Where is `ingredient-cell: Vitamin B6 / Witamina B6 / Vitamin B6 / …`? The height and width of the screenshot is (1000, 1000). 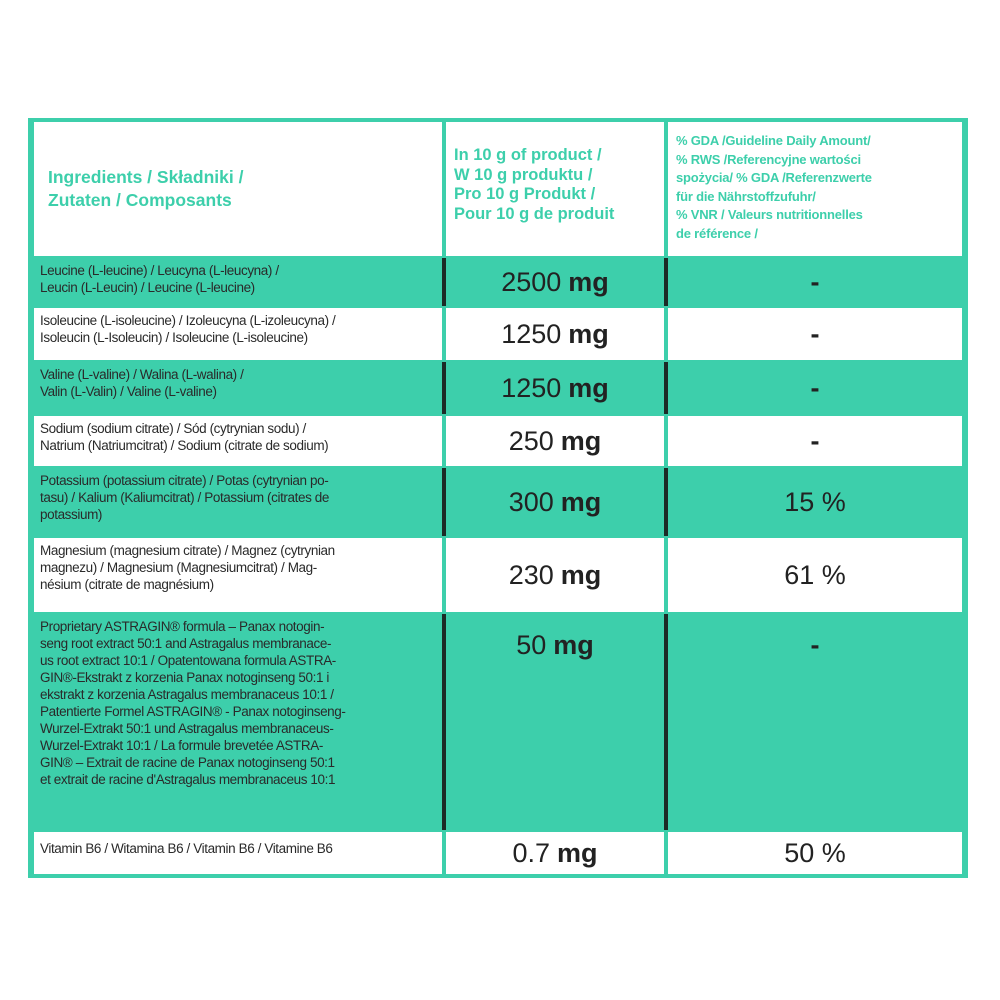 ingredient-cell: Vitamin B6 / Witamina B6 / Vitamin B6 / … is located at coordinates (238, 853).